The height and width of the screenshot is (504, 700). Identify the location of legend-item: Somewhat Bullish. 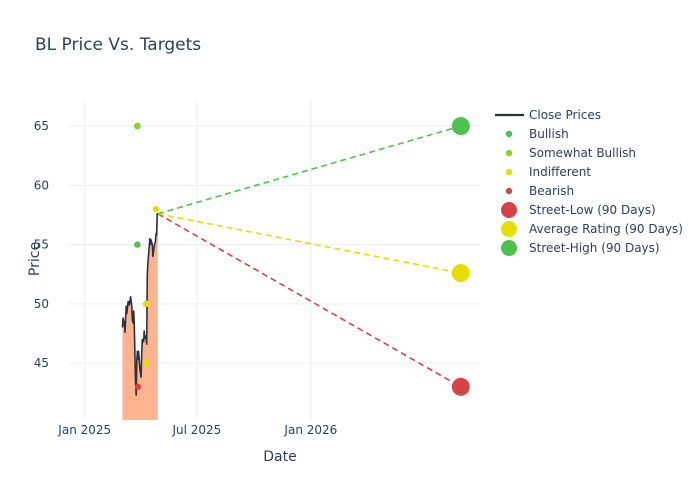
(570, 153).